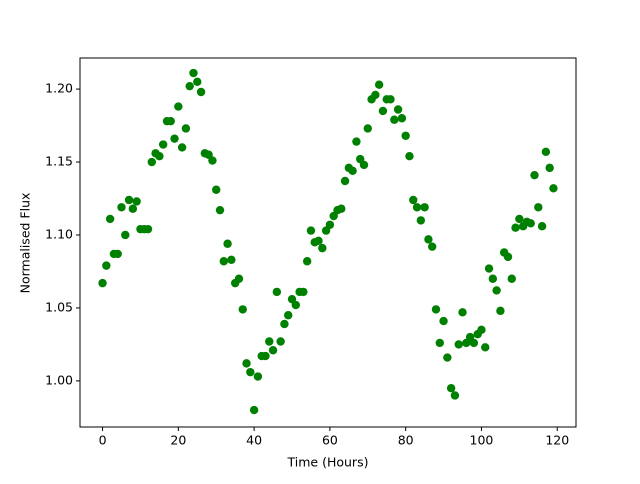  What do you see at coordinates (59, 306) in the screenshot?
I see `y-tick-label: 1.05` at bounding box center [59, 306].